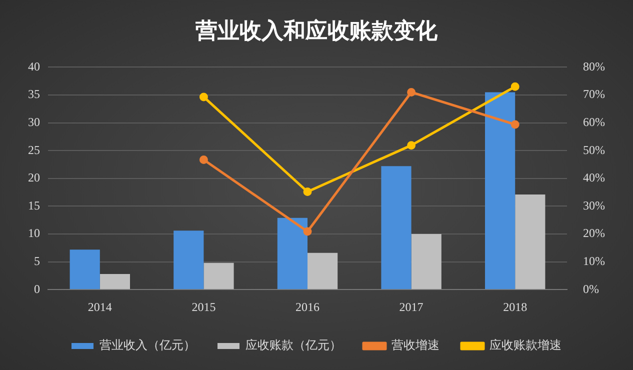 The image size is (633, 370). What do you see at coordinates (594, 149) in the screenshot?
I see `y2-tick-label: 50%` at bounding box center [594, 149].